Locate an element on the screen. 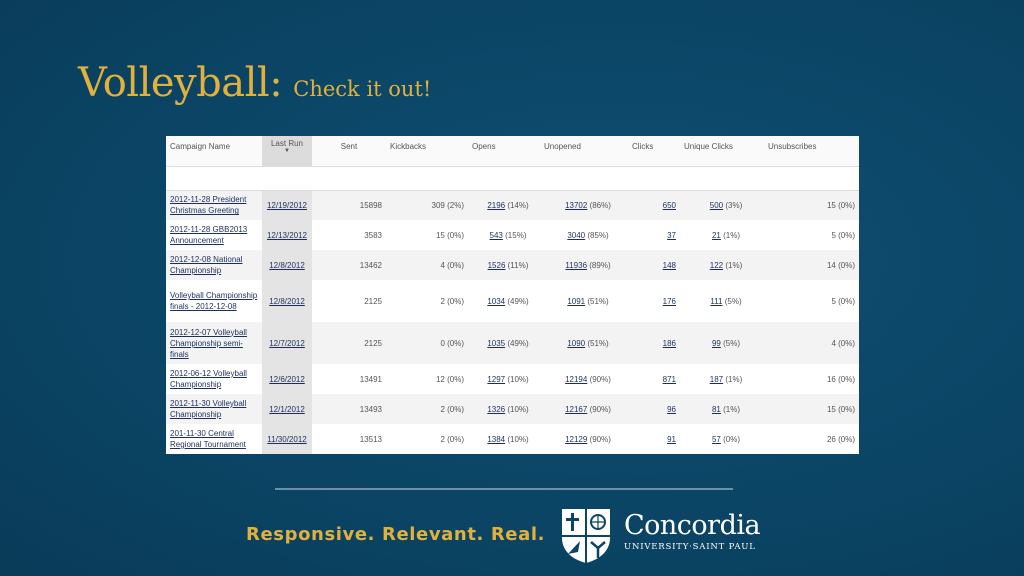 The height and width of the screenshot is (576, 1024). campaign-name-link: 2012-11-28 President Christmas Greeting is located at coordinates (214, 205).